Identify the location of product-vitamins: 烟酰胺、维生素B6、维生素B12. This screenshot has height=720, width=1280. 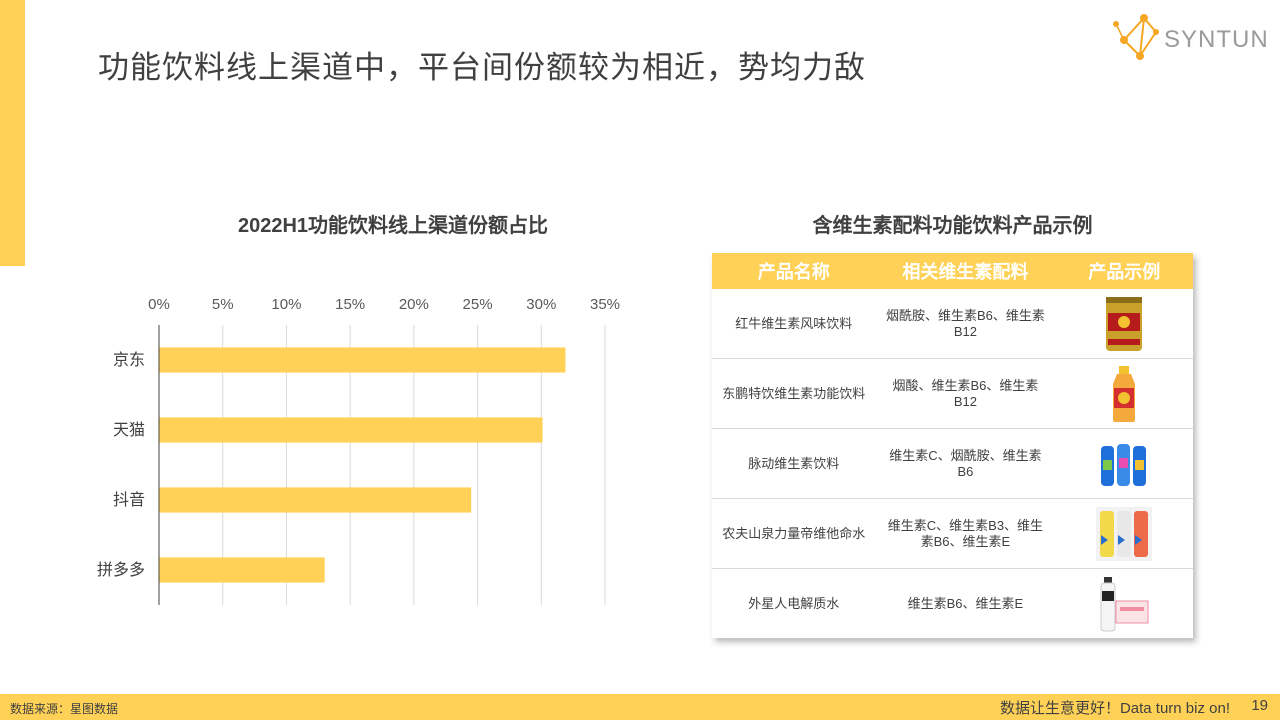
(965, 324).